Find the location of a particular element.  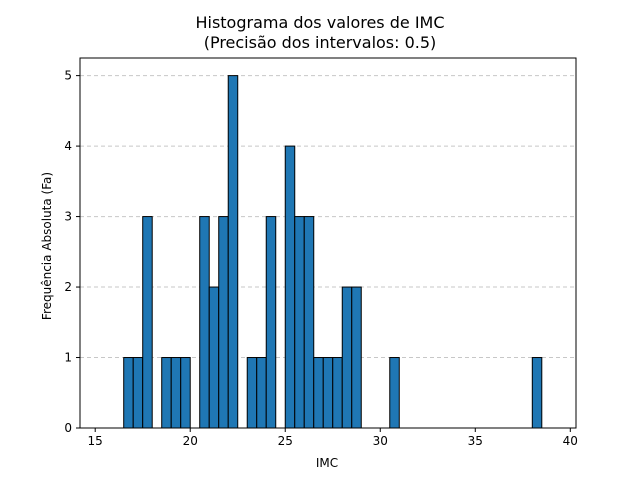

x-tick-label: 40 is located at coordinates (570, 441).